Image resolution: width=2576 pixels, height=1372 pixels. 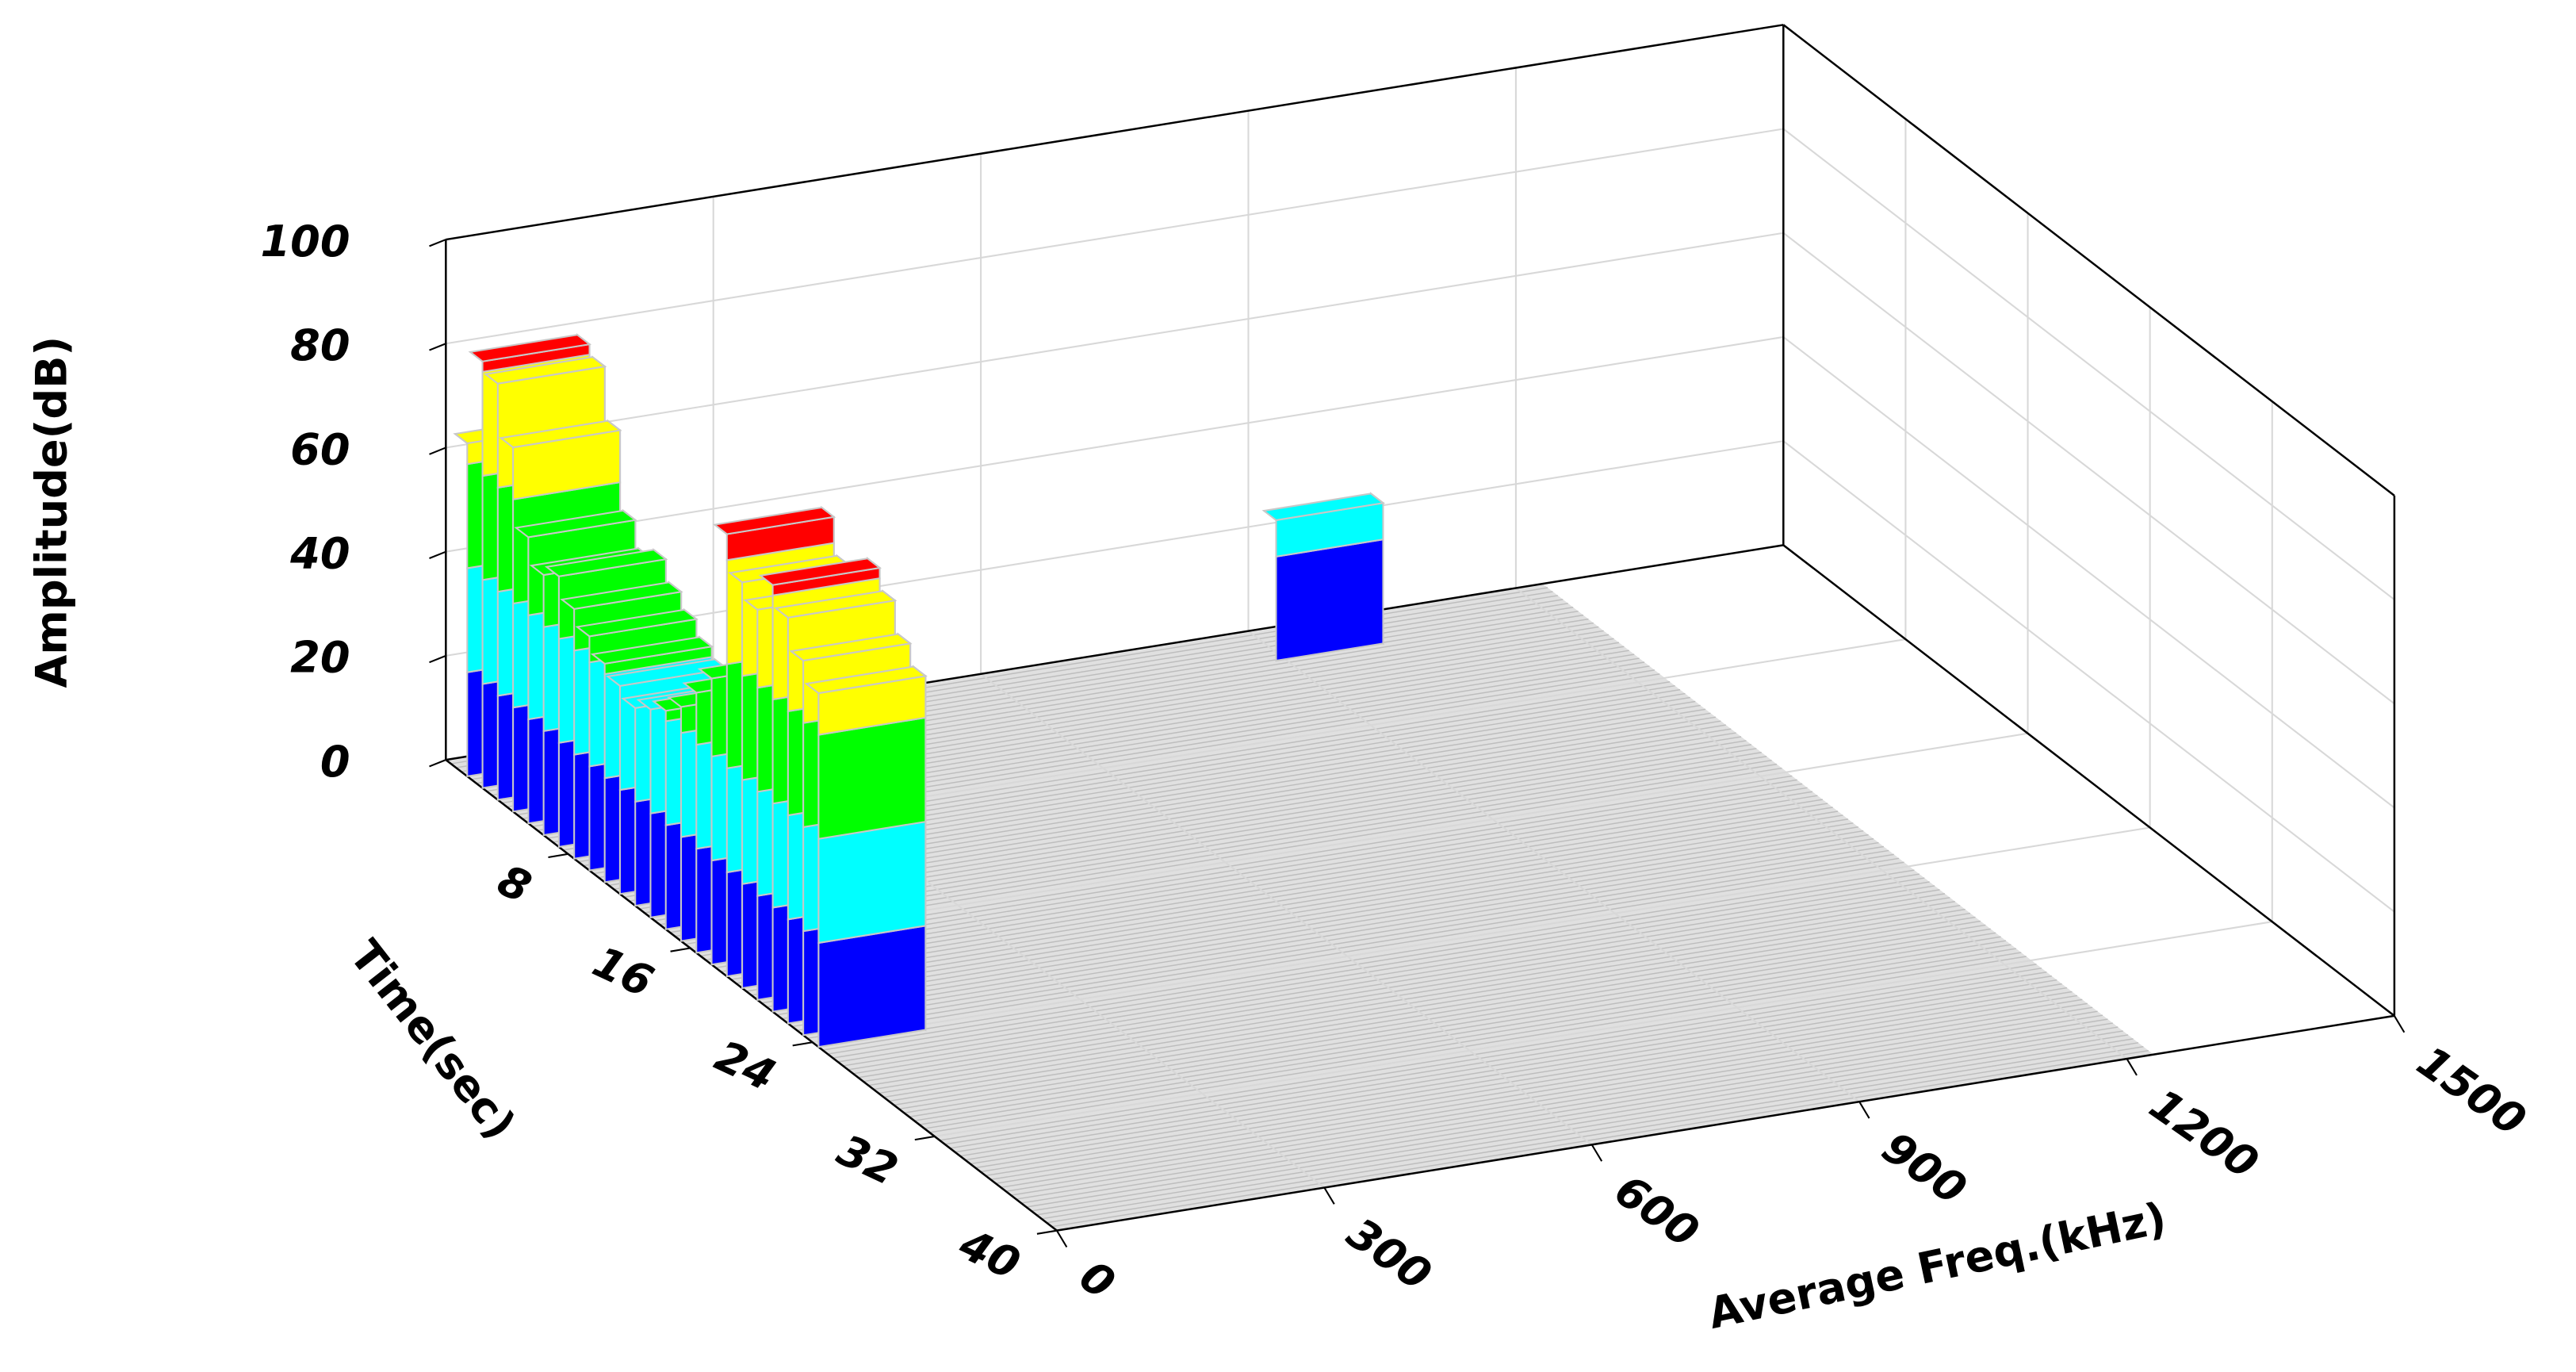 What do you see at coordinates (335, 762) in the screenshot?
I see `z-tick-label: 0` at bounding box center [335, 762].